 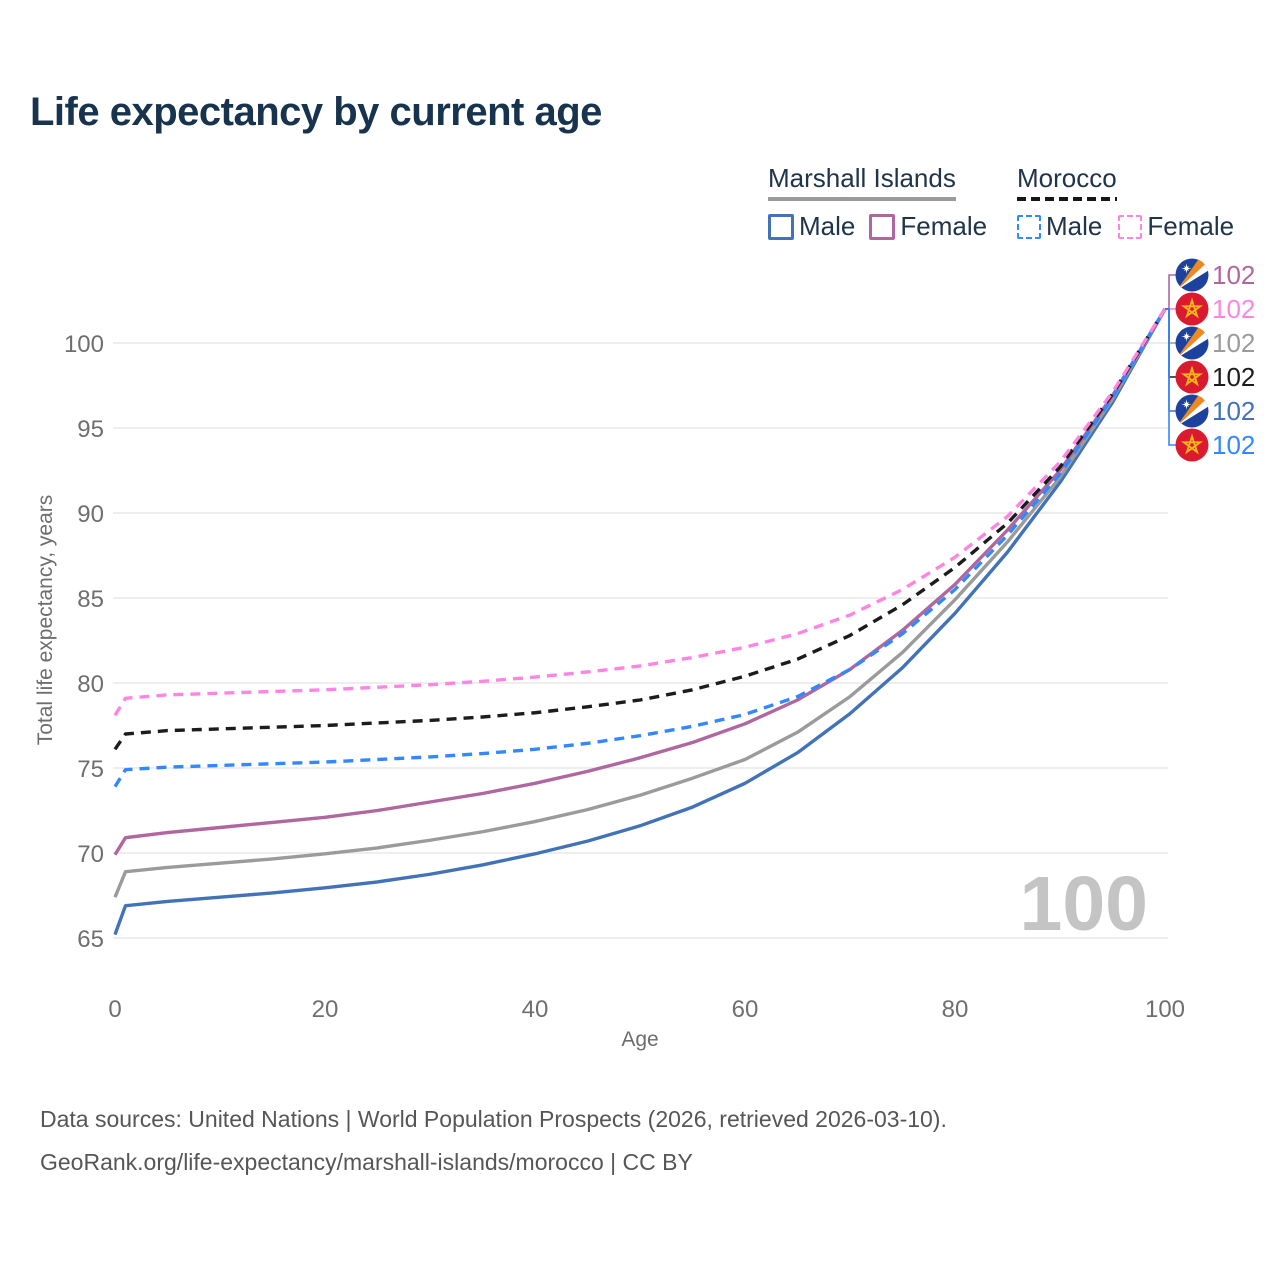 I want to click on legend-underline-solid, so click(x=862, y=199).